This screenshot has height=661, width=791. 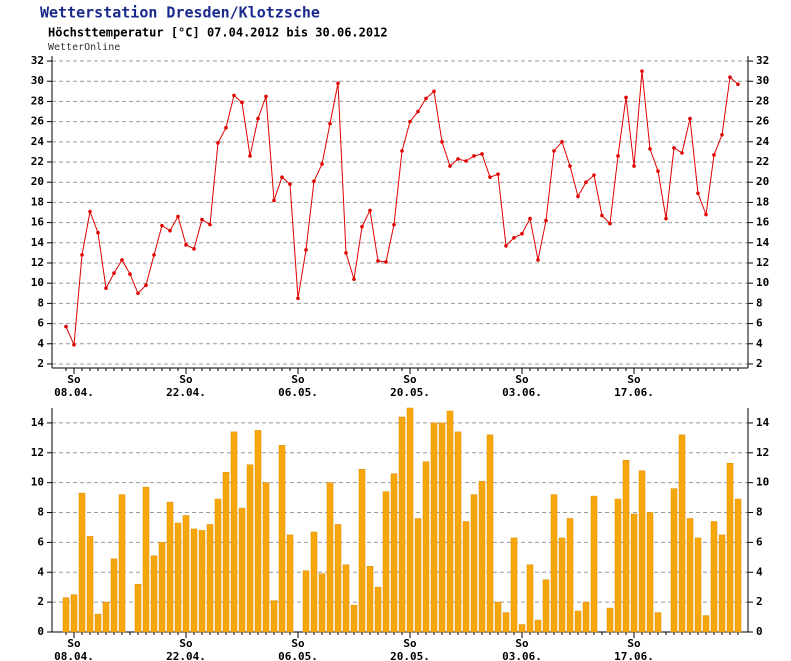 What do you see at coordinates (634, 655) in the screenshot?
I see `x-tick-label: 17.06.` at bounding box center [634, 655].